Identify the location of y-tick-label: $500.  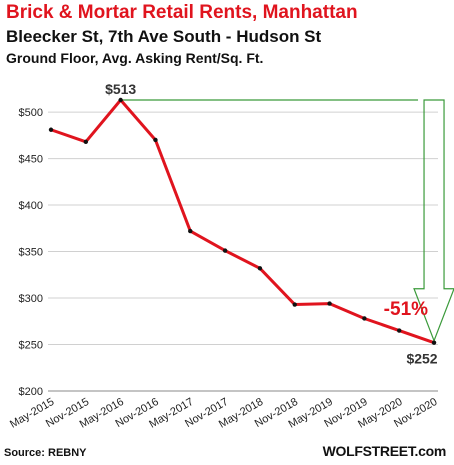
(31, 113).